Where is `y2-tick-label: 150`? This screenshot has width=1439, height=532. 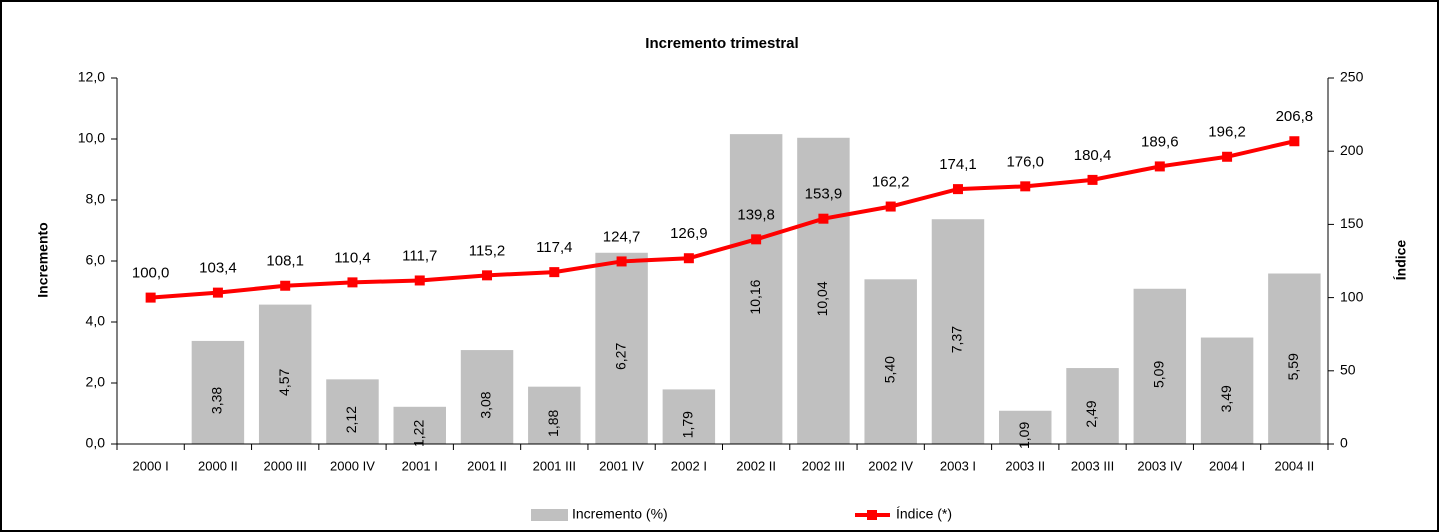 y2-tick-label: 150 is located at coordinates (1352, 223).